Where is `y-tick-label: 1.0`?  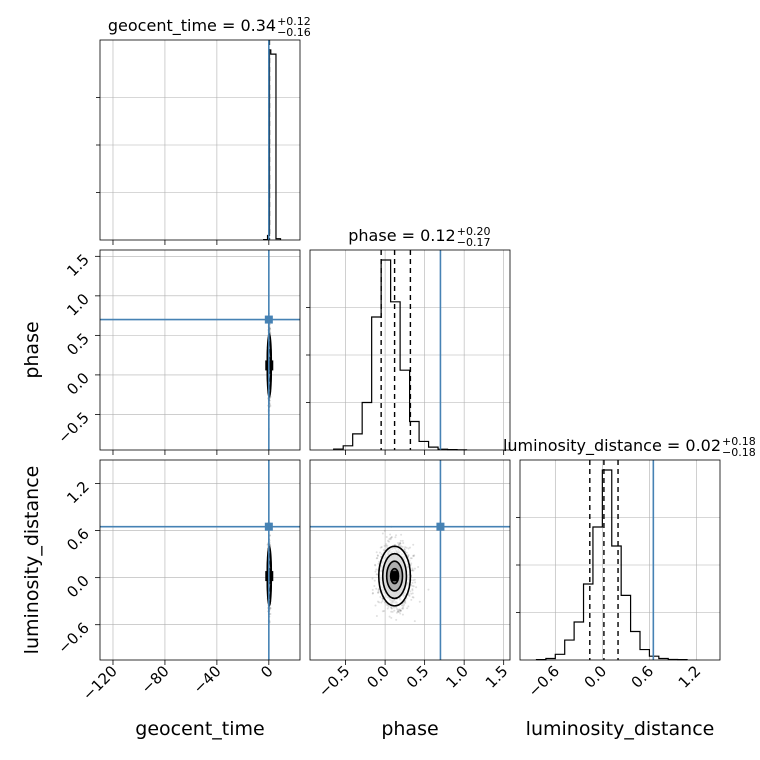
y-tick-label: 1.0 is located at coordinates (78, 305).